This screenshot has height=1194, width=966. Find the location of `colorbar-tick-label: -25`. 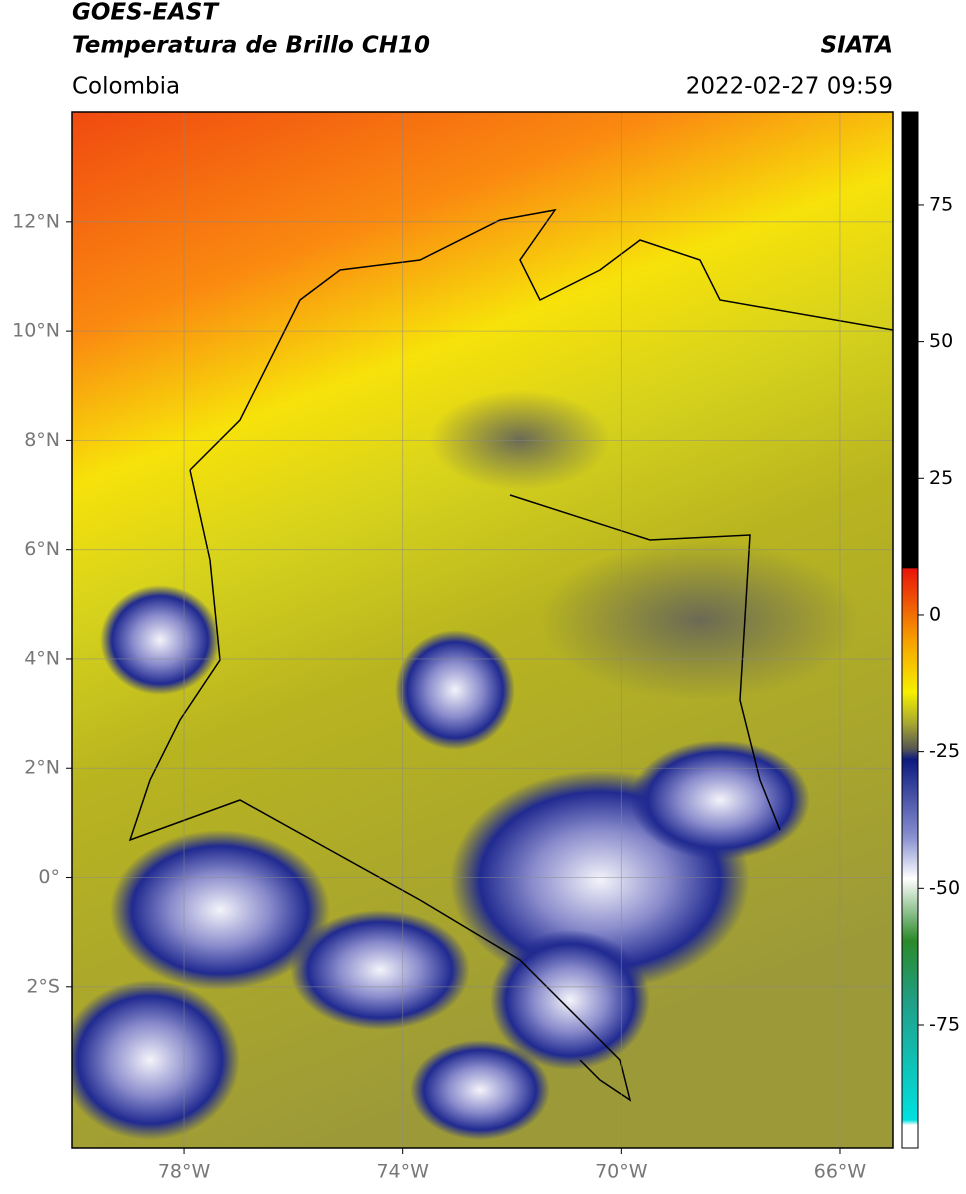

colorbar-tick-label: -25 is located at coordinates (944, 751).